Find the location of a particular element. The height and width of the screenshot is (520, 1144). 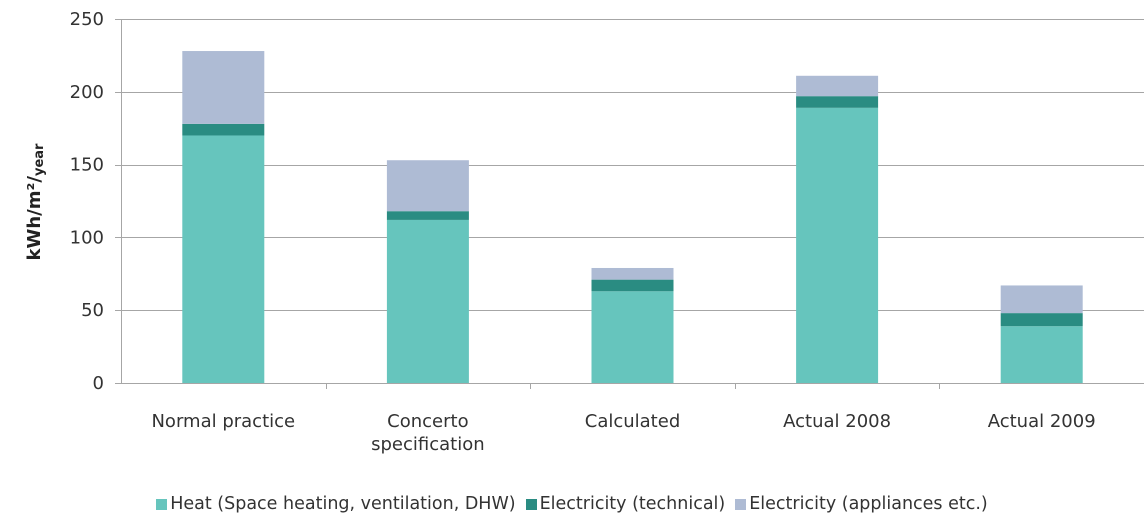

x-tick-label: Actual 2009 is located at coordinates (1042, 421).